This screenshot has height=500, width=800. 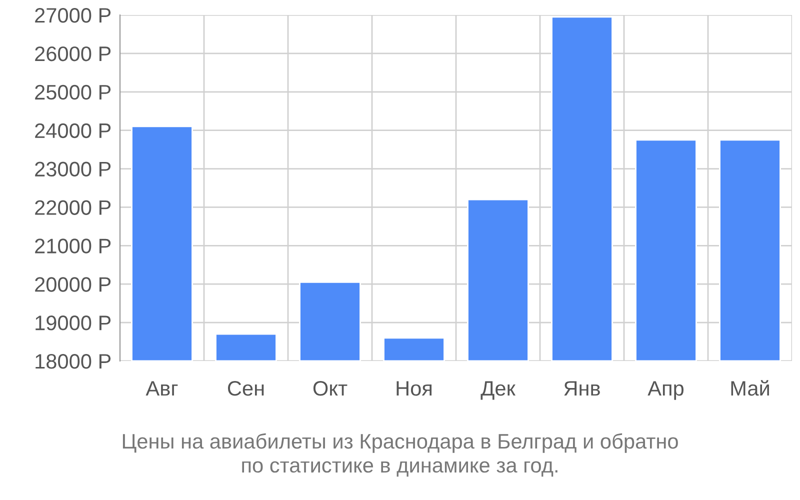 What do you see at coordinates (246, 388) in the screenshot?
I see `x-tick-label: Сен` at bounding box center [246, 388].